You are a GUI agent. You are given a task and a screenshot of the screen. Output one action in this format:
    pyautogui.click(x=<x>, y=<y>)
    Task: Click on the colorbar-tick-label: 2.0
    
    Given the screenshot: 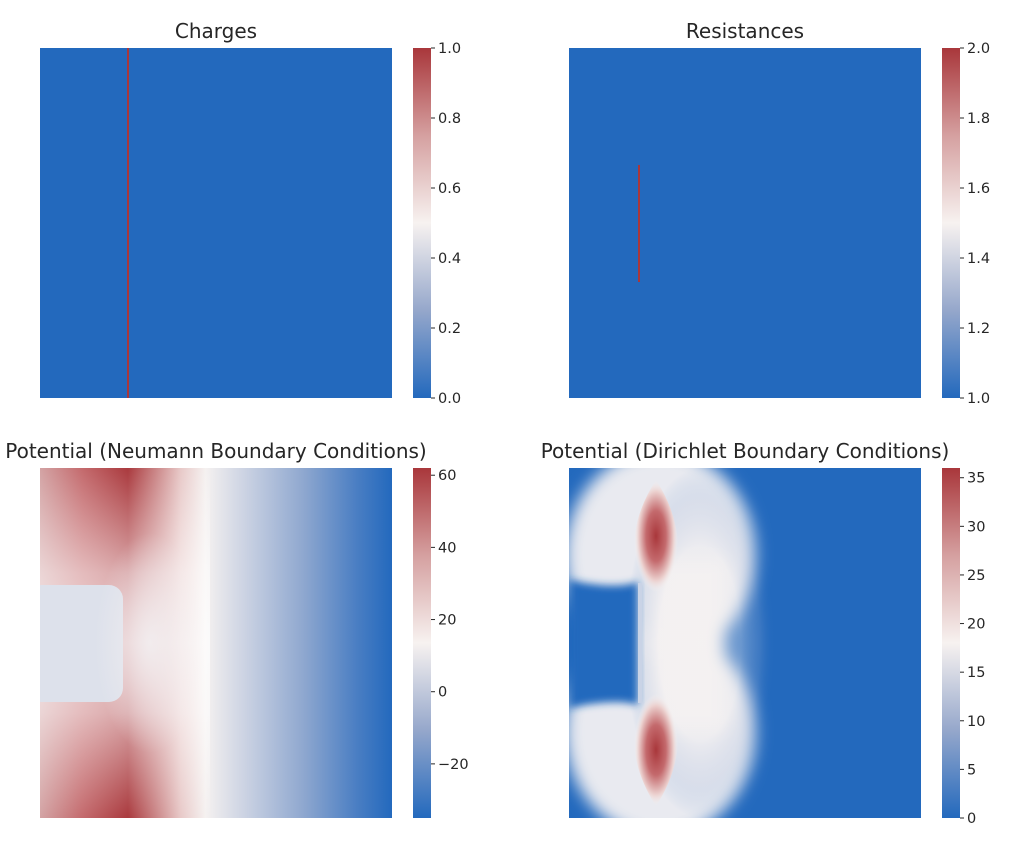 What is the action you would take?
    pyautogui.click(x=978, y=49)
    